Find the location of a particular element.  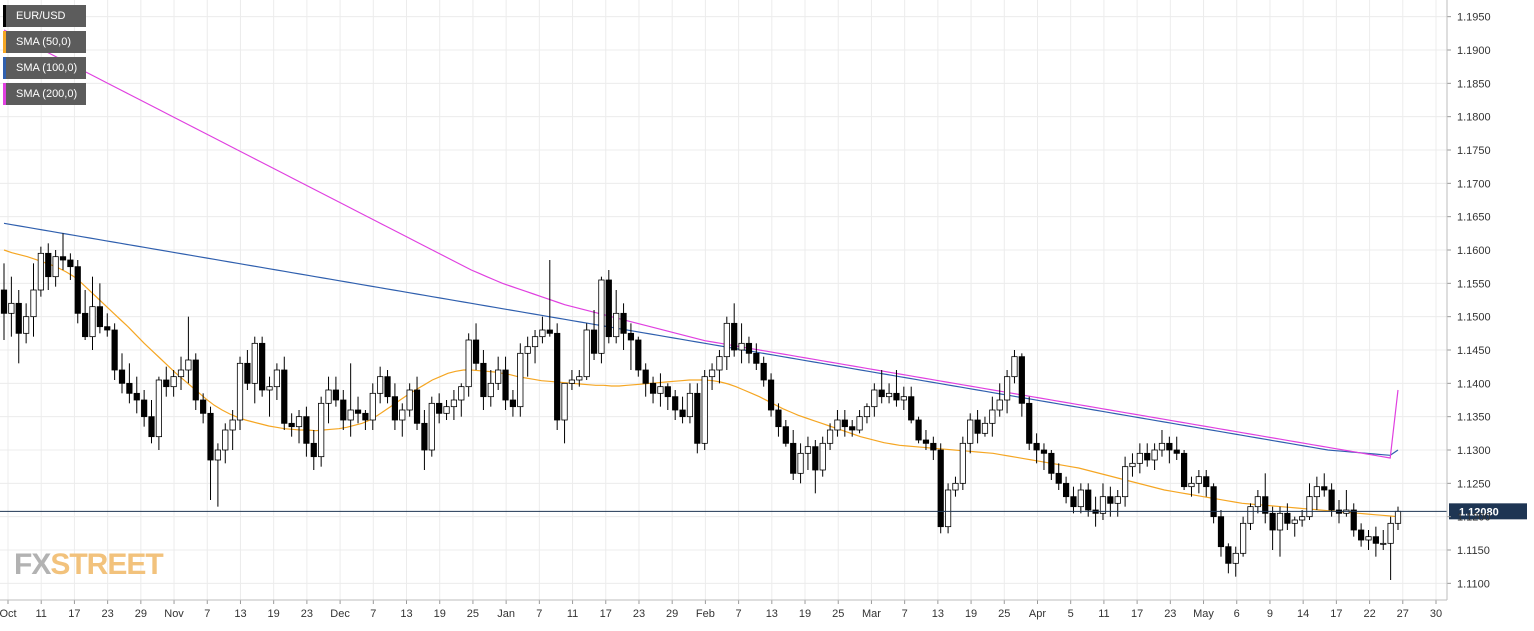

legend-item-sma100: SMA (100,0) is located at coordinates (45, 68).